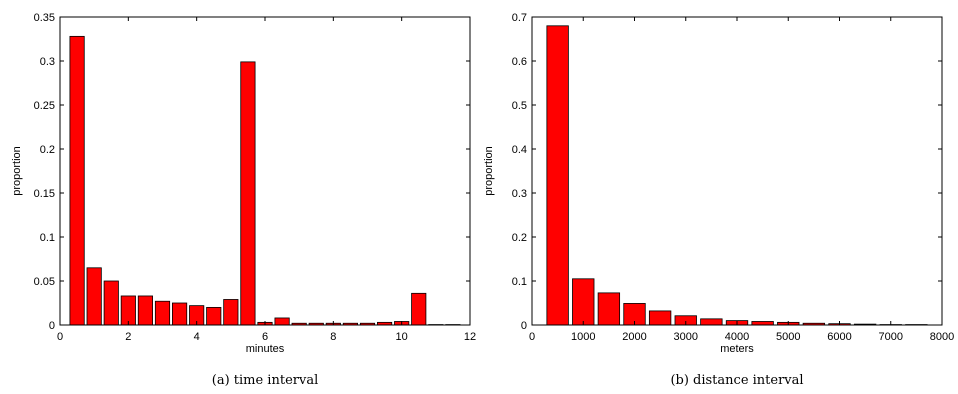 Image resolution: width=958 pixels, height=394 pixels. What do you see at coordinates (197, 337) in the screenshot?
I see `chart-a-x-tick-label: 4` at bounding box center [197, 337].